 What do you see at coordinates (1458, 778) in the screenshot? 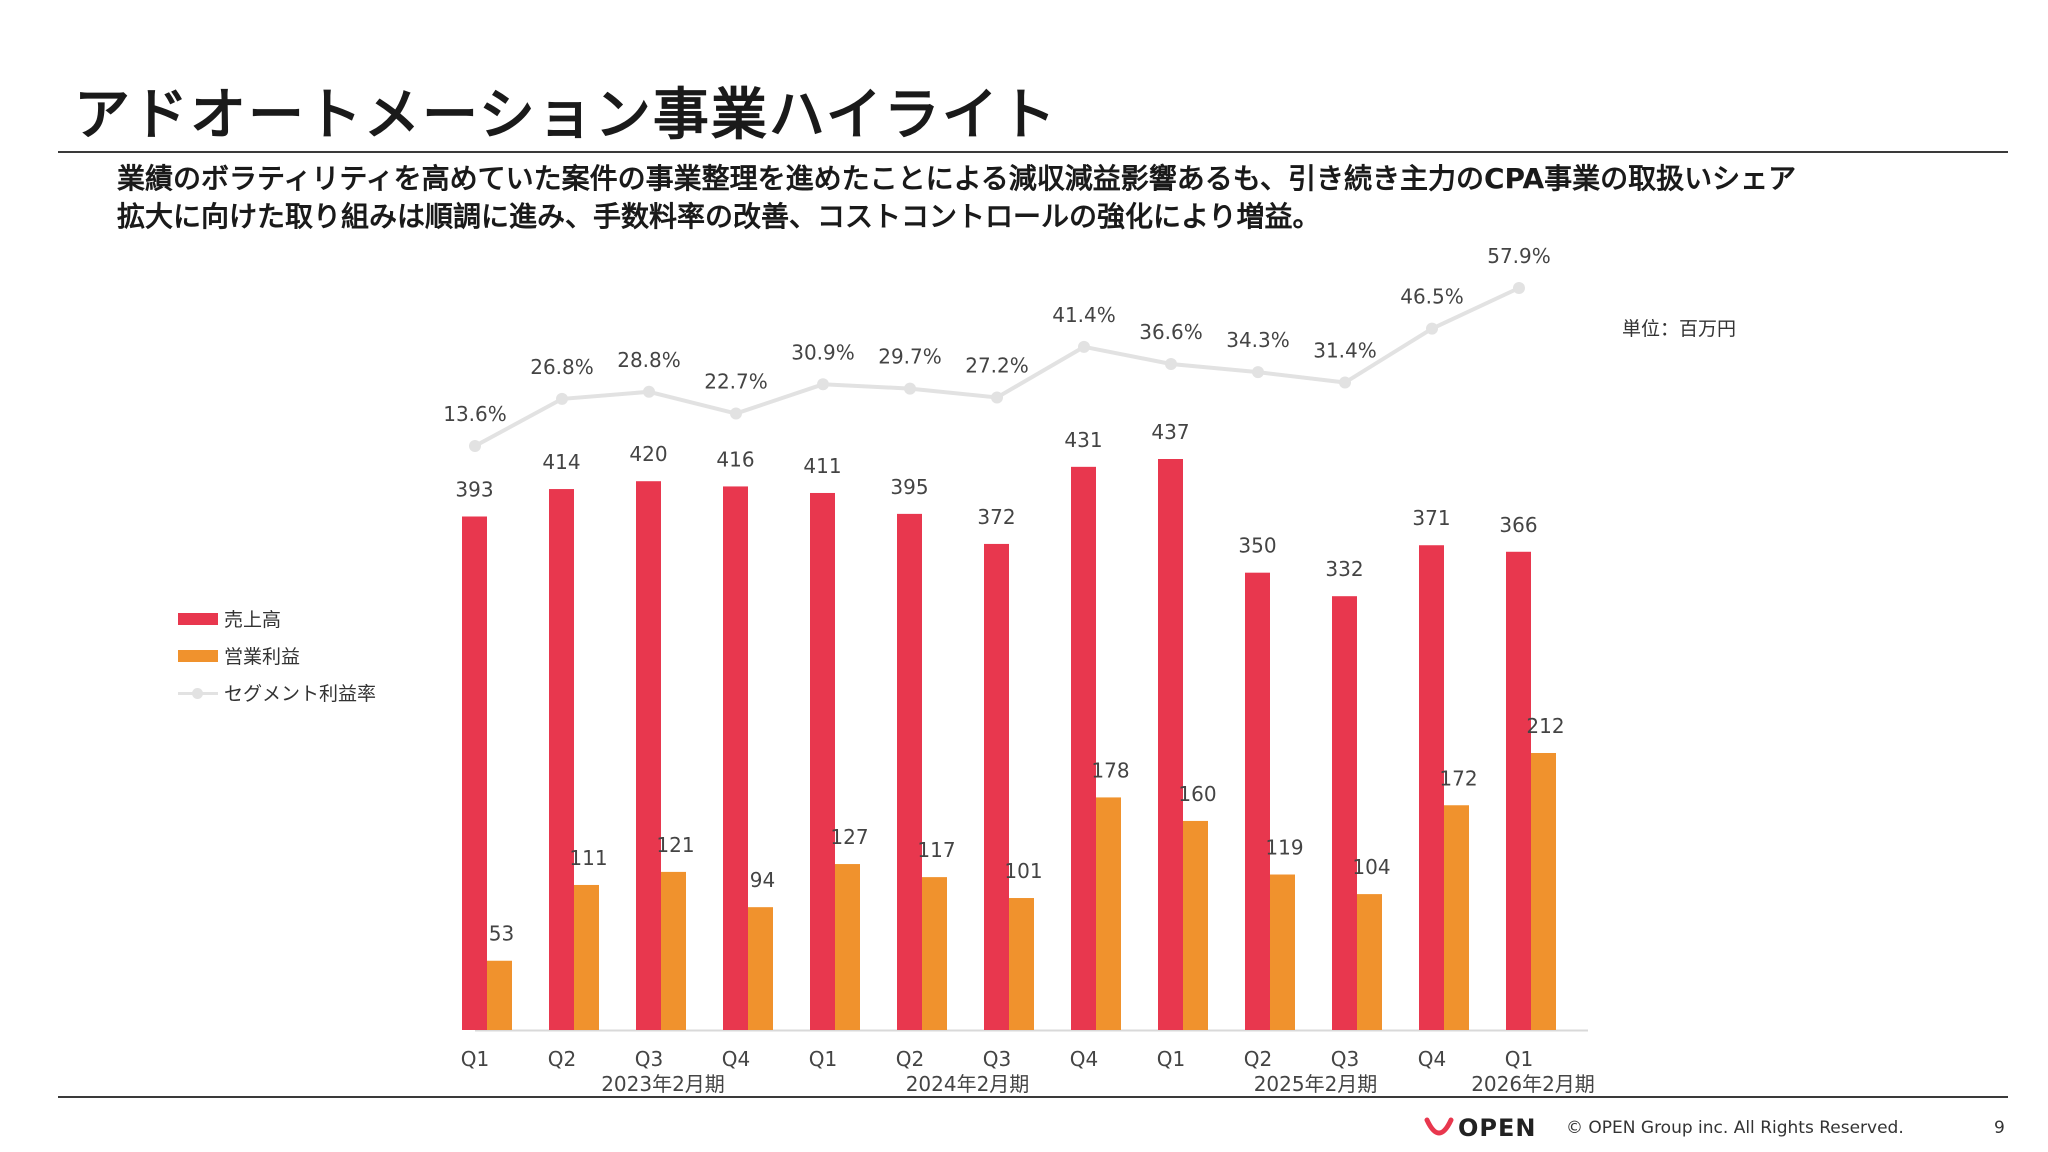
I see `operating-profit-data-label: 172` at bounding box center [1458, 778].